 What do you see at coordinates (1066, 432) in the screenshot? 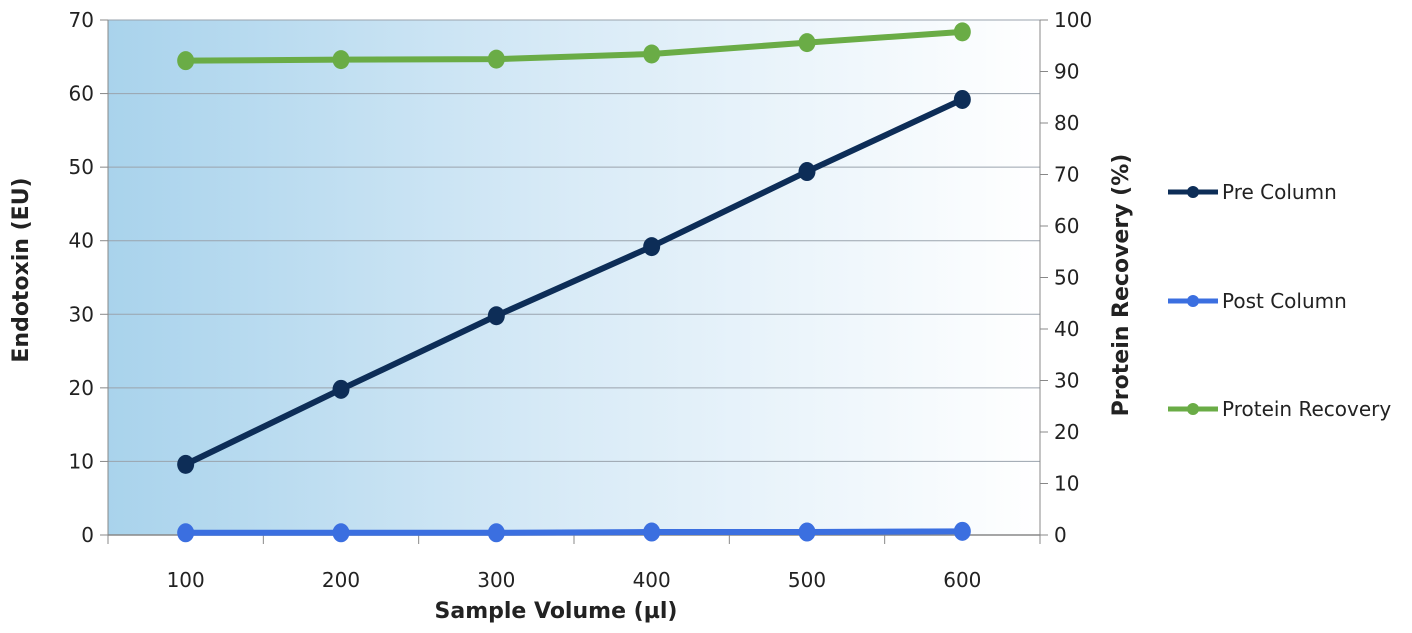
I see `y2-tick-label: 20` at bounding box center [1066, 432].